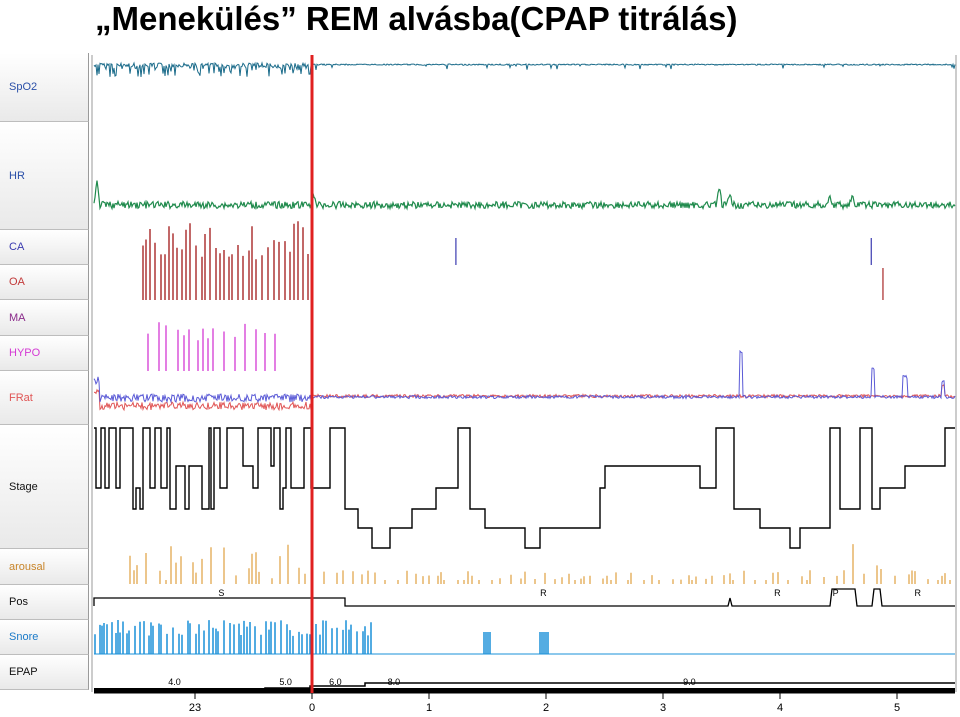 The width and height of the screenshot is (960, 717). What do you see at coordinates (429, 708) in the screenshot?
I see `x-tick-label-2: 1` at bounding box center [429, 708].